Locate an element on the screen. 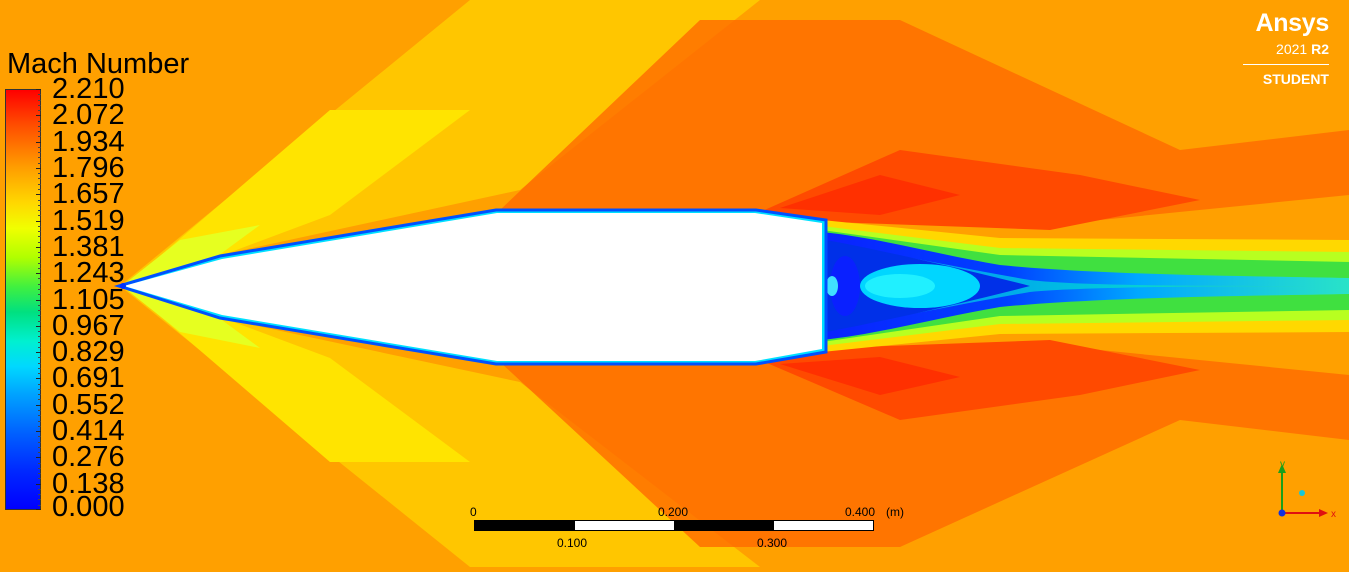 This screenshot has width=1349, height=572. legend-level-label: 0.552 is located at coordinates (88, 404).